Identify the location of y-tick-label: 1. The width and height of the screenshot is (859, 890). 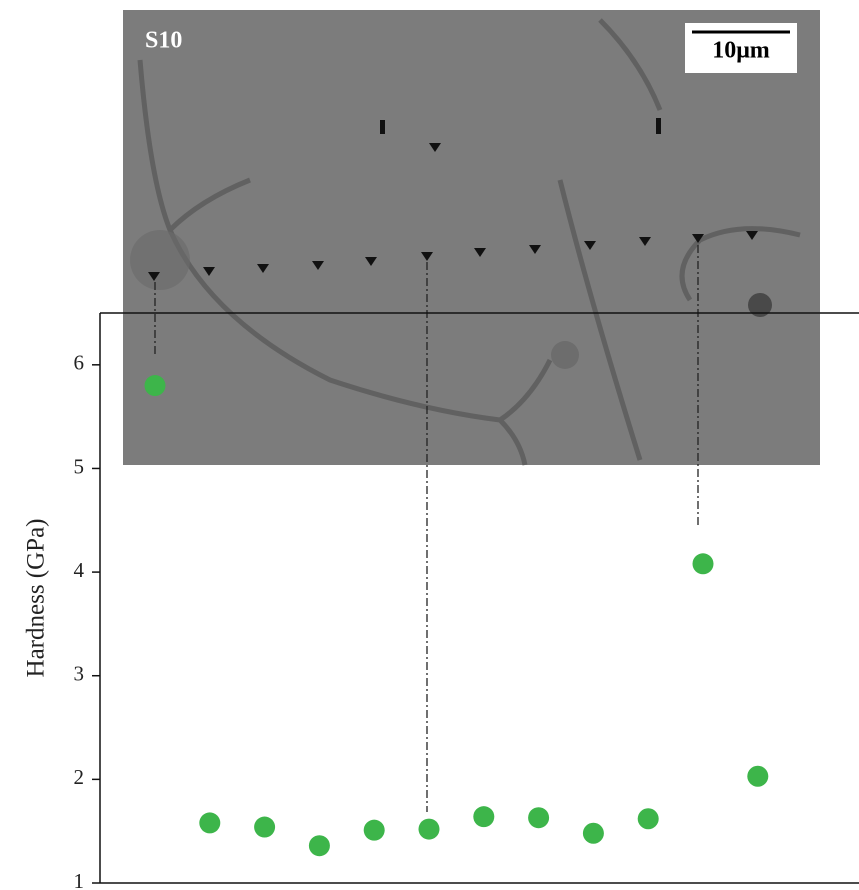
(79, 879).